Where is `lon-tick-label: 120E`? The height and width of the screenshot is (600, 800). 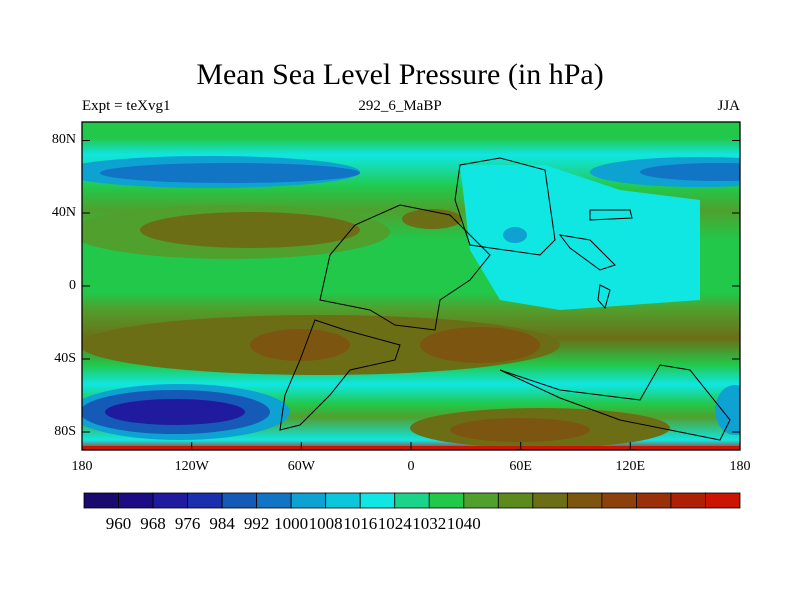
lon-tick-label: 120E is located at coordinates (630, 466).